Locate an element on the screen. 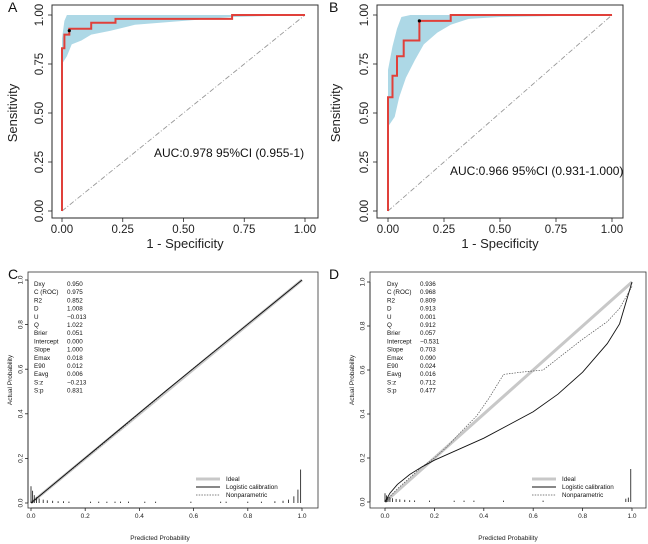 The image size is (648, 544). stat-value: 0.001 is located at coordinates (428, 317).